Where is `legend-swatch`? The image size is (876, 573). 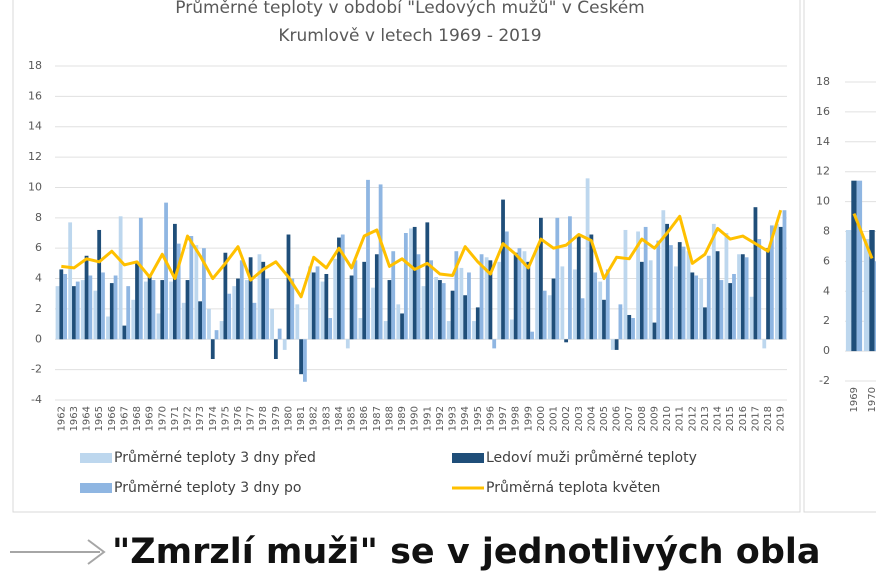
legend-swatch is located at coordinates (468, 458).